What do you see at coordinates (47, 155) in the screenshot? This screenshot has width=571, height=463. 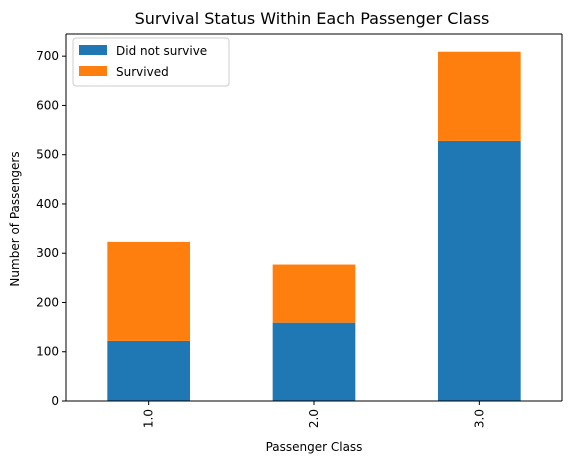 I see `y-tick-label: 500` at bounding box center [47, 155].